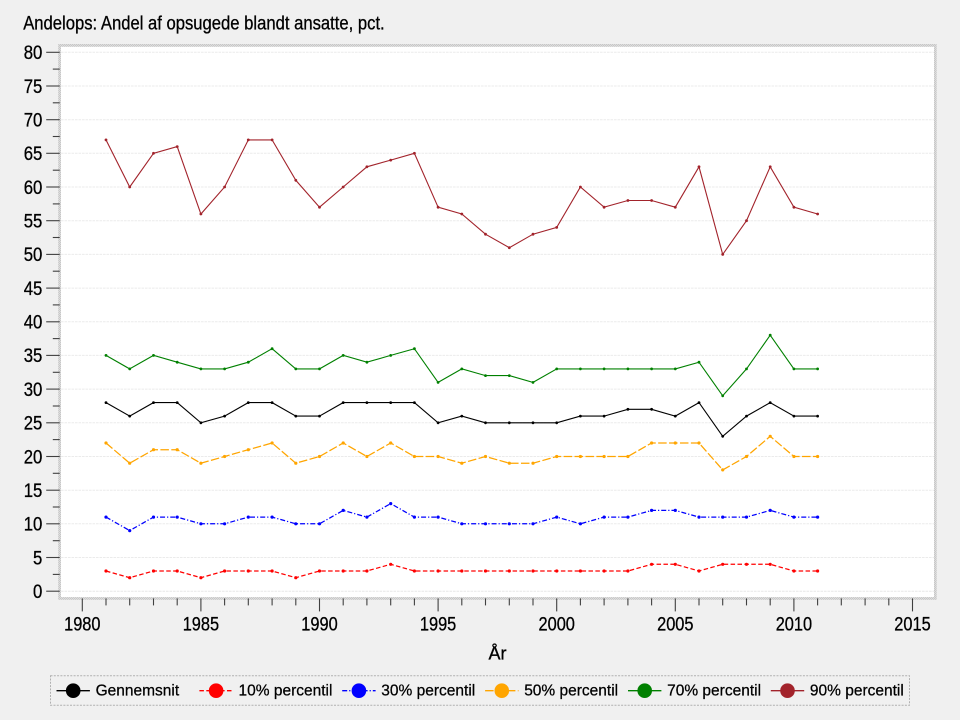  What do you see at coordinates (498, 653) in the screenshot?
I see `svg-text: År` at bounding box center [498, 653].